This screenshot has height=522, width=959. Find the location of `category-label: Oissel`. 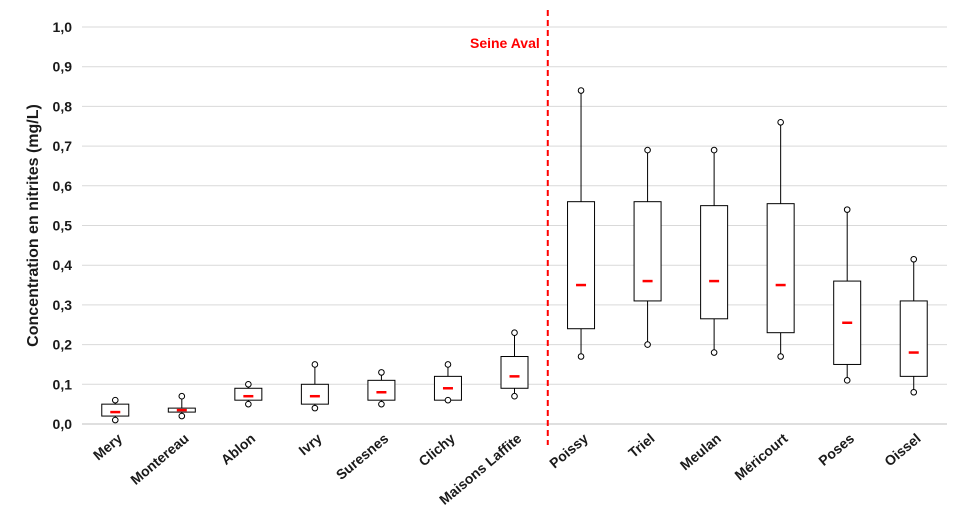

category-label: Oissel is located at coordinates (902, 449).